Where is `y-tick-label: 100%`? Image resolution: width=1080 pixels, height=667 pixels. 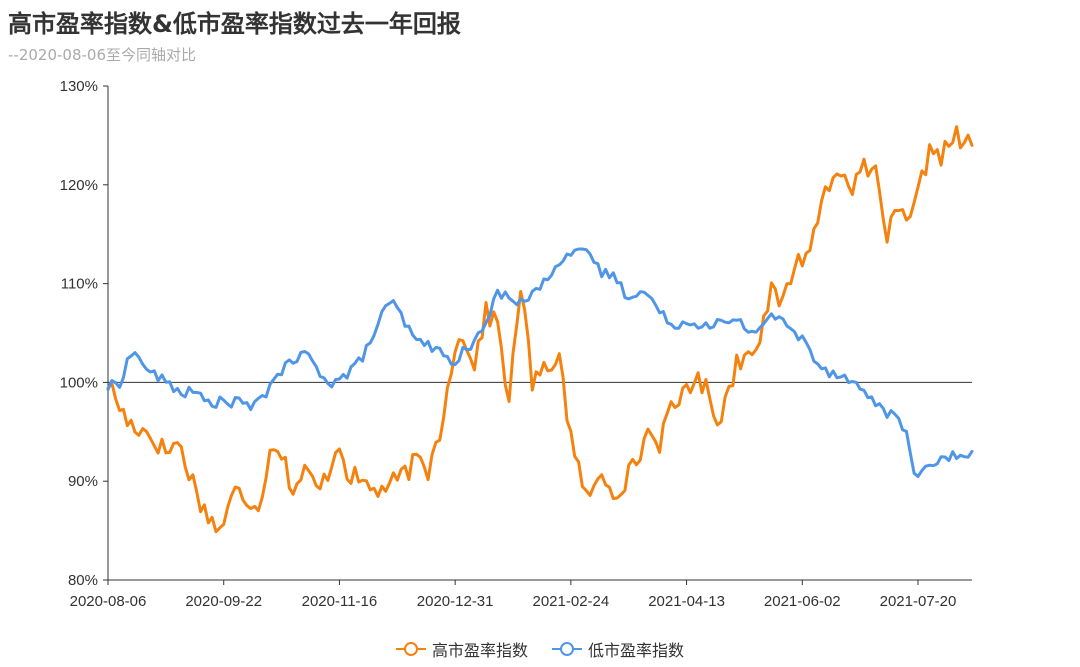
y-tick-label: 100% is located at coordinates (79, 382).